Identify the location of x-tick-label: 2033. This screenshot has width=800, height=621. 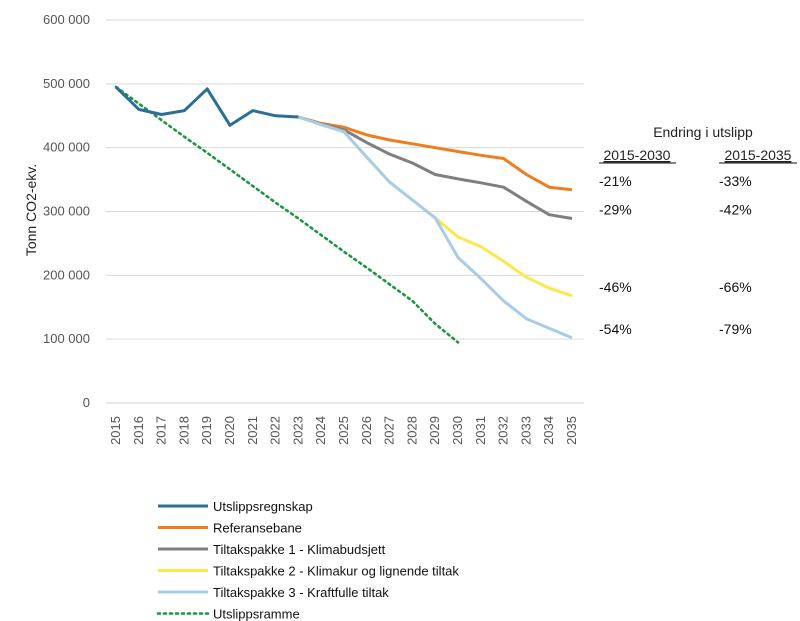
(525, 430).